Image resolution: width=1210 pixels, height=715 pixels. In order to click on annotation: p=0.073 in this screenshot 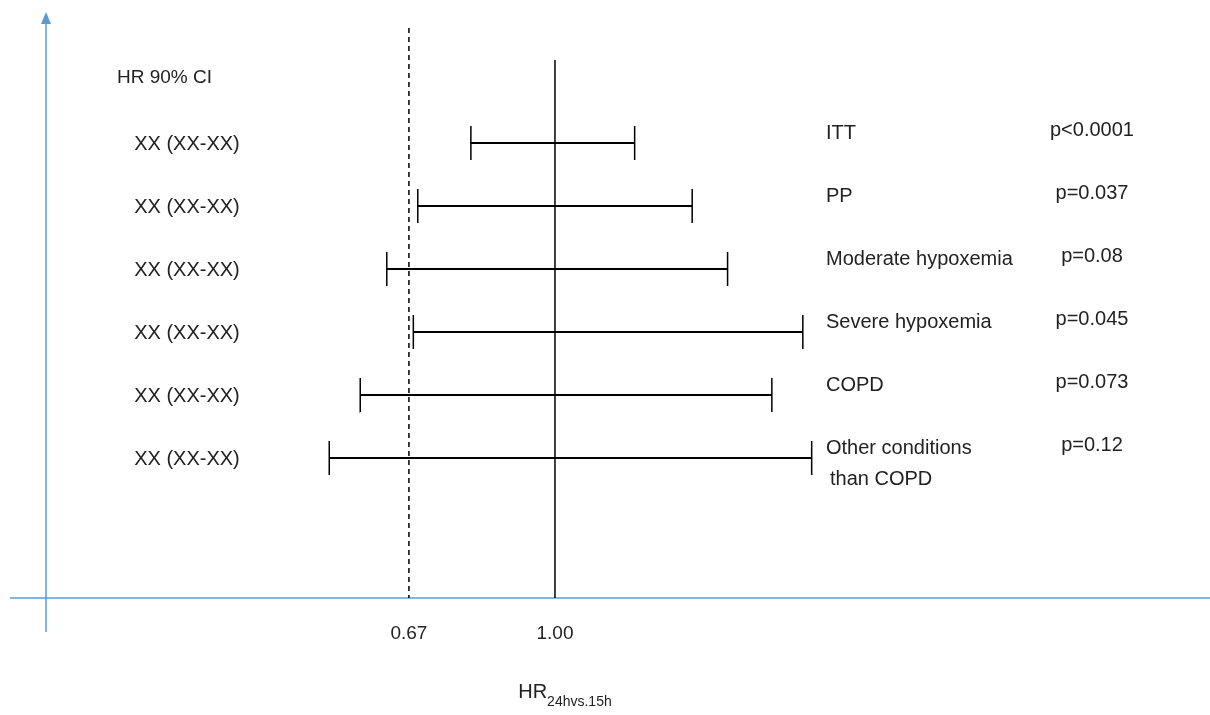, I will do `click(1092, 381)`.